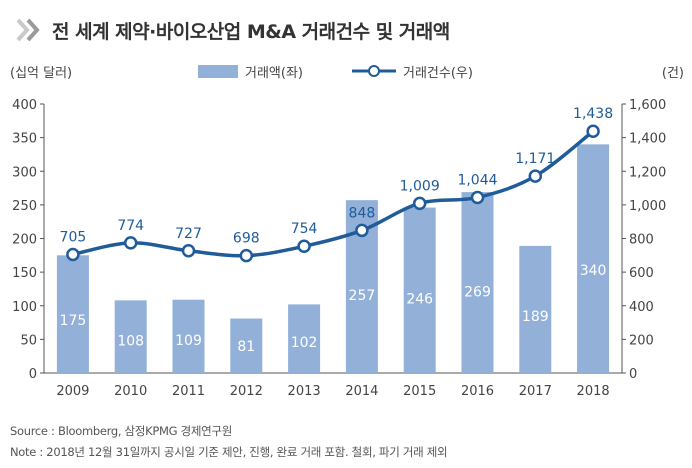  Describe the element at coordinates (641, 240) in the screenshot. I see `y-right-tick-label: 800` at that location.